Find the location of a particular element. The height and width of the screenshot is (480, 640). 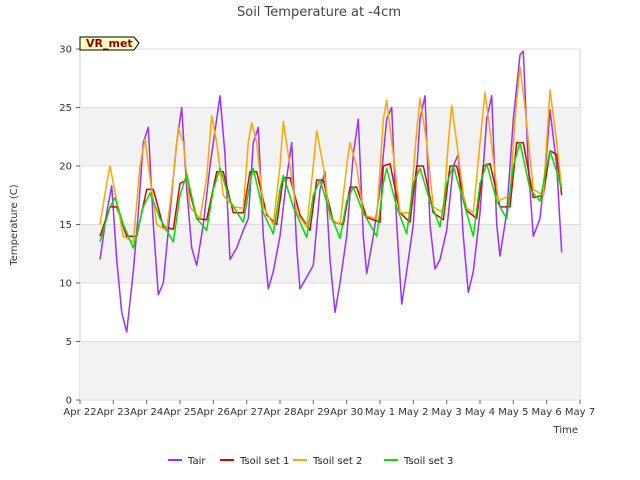

x-tick-label: Apr 30 is located at coordinates (346, 412).